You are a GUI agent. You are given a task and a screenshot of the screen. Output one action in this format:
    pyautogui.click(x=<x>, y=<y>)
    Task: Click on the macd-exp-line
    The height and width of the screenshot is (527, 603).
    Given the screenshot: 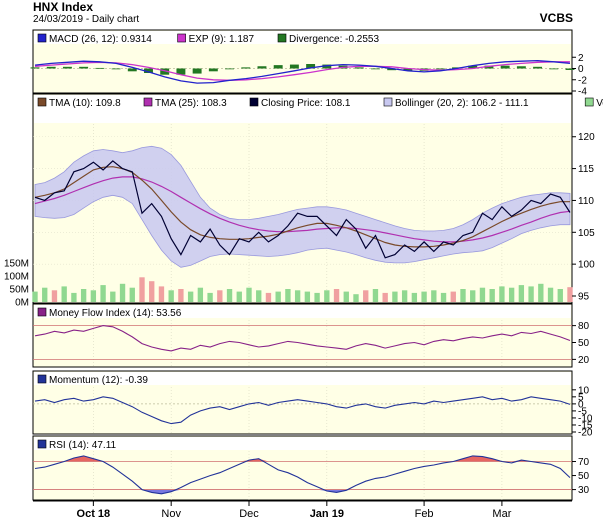 What is the action you would take?
    pyautogui.click(x=302, y=71)
    